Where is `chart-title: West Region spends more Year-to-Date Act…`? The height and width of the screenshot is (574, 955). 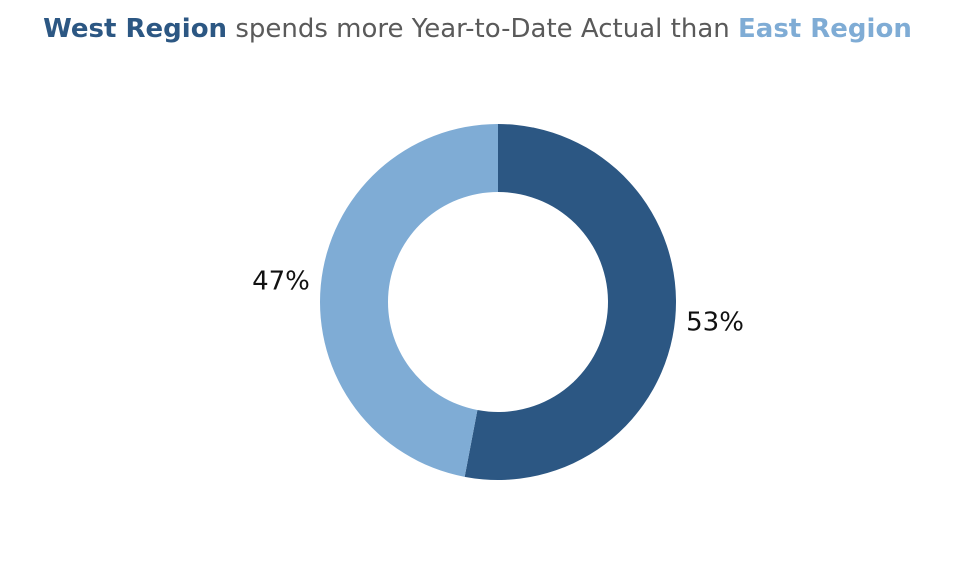
chart-title: West Region spends more Year-to-Date Act… is located at coordinates (477, 29).